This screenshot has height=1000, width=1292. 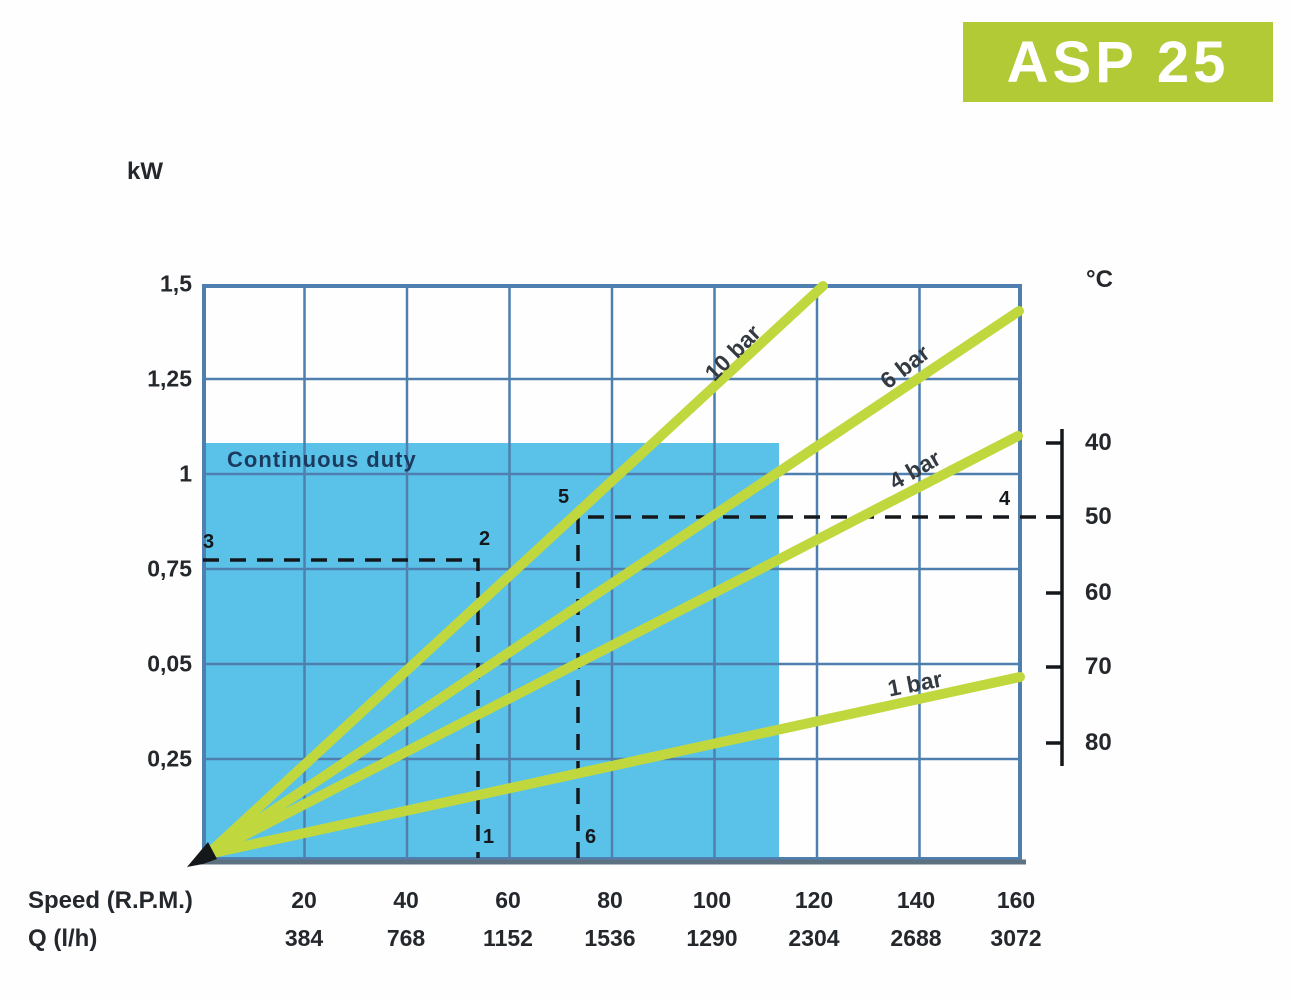 I want to click on y-tick-0-25: 0,25, so click(x=169, y=758).